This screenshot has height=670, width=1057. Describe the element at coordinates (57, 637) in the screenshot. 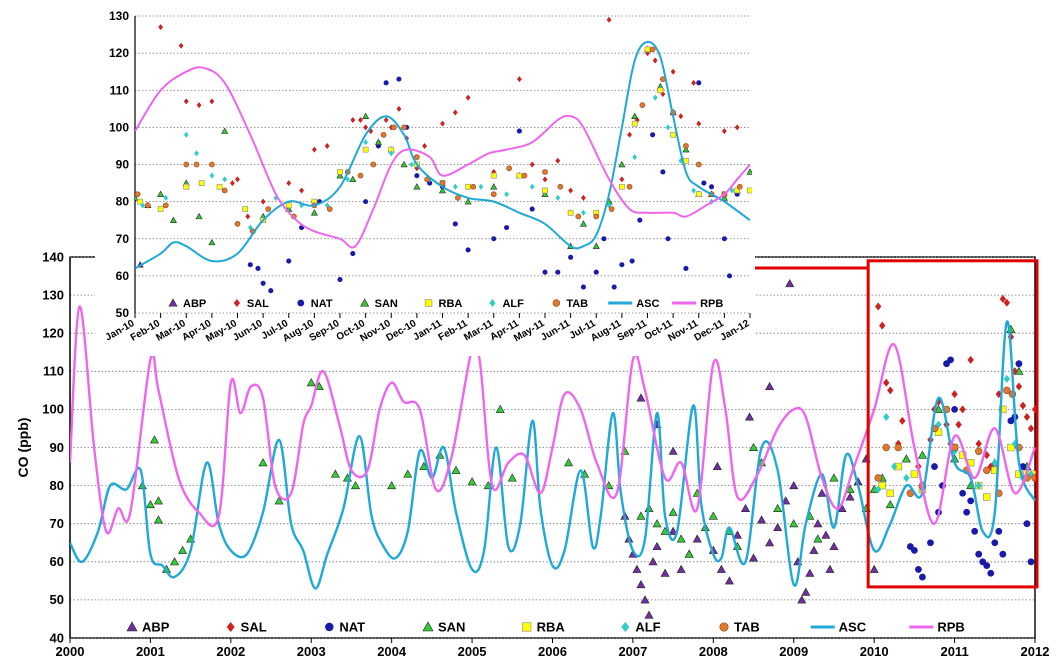

I see `y-tick-label: 40` at that location.